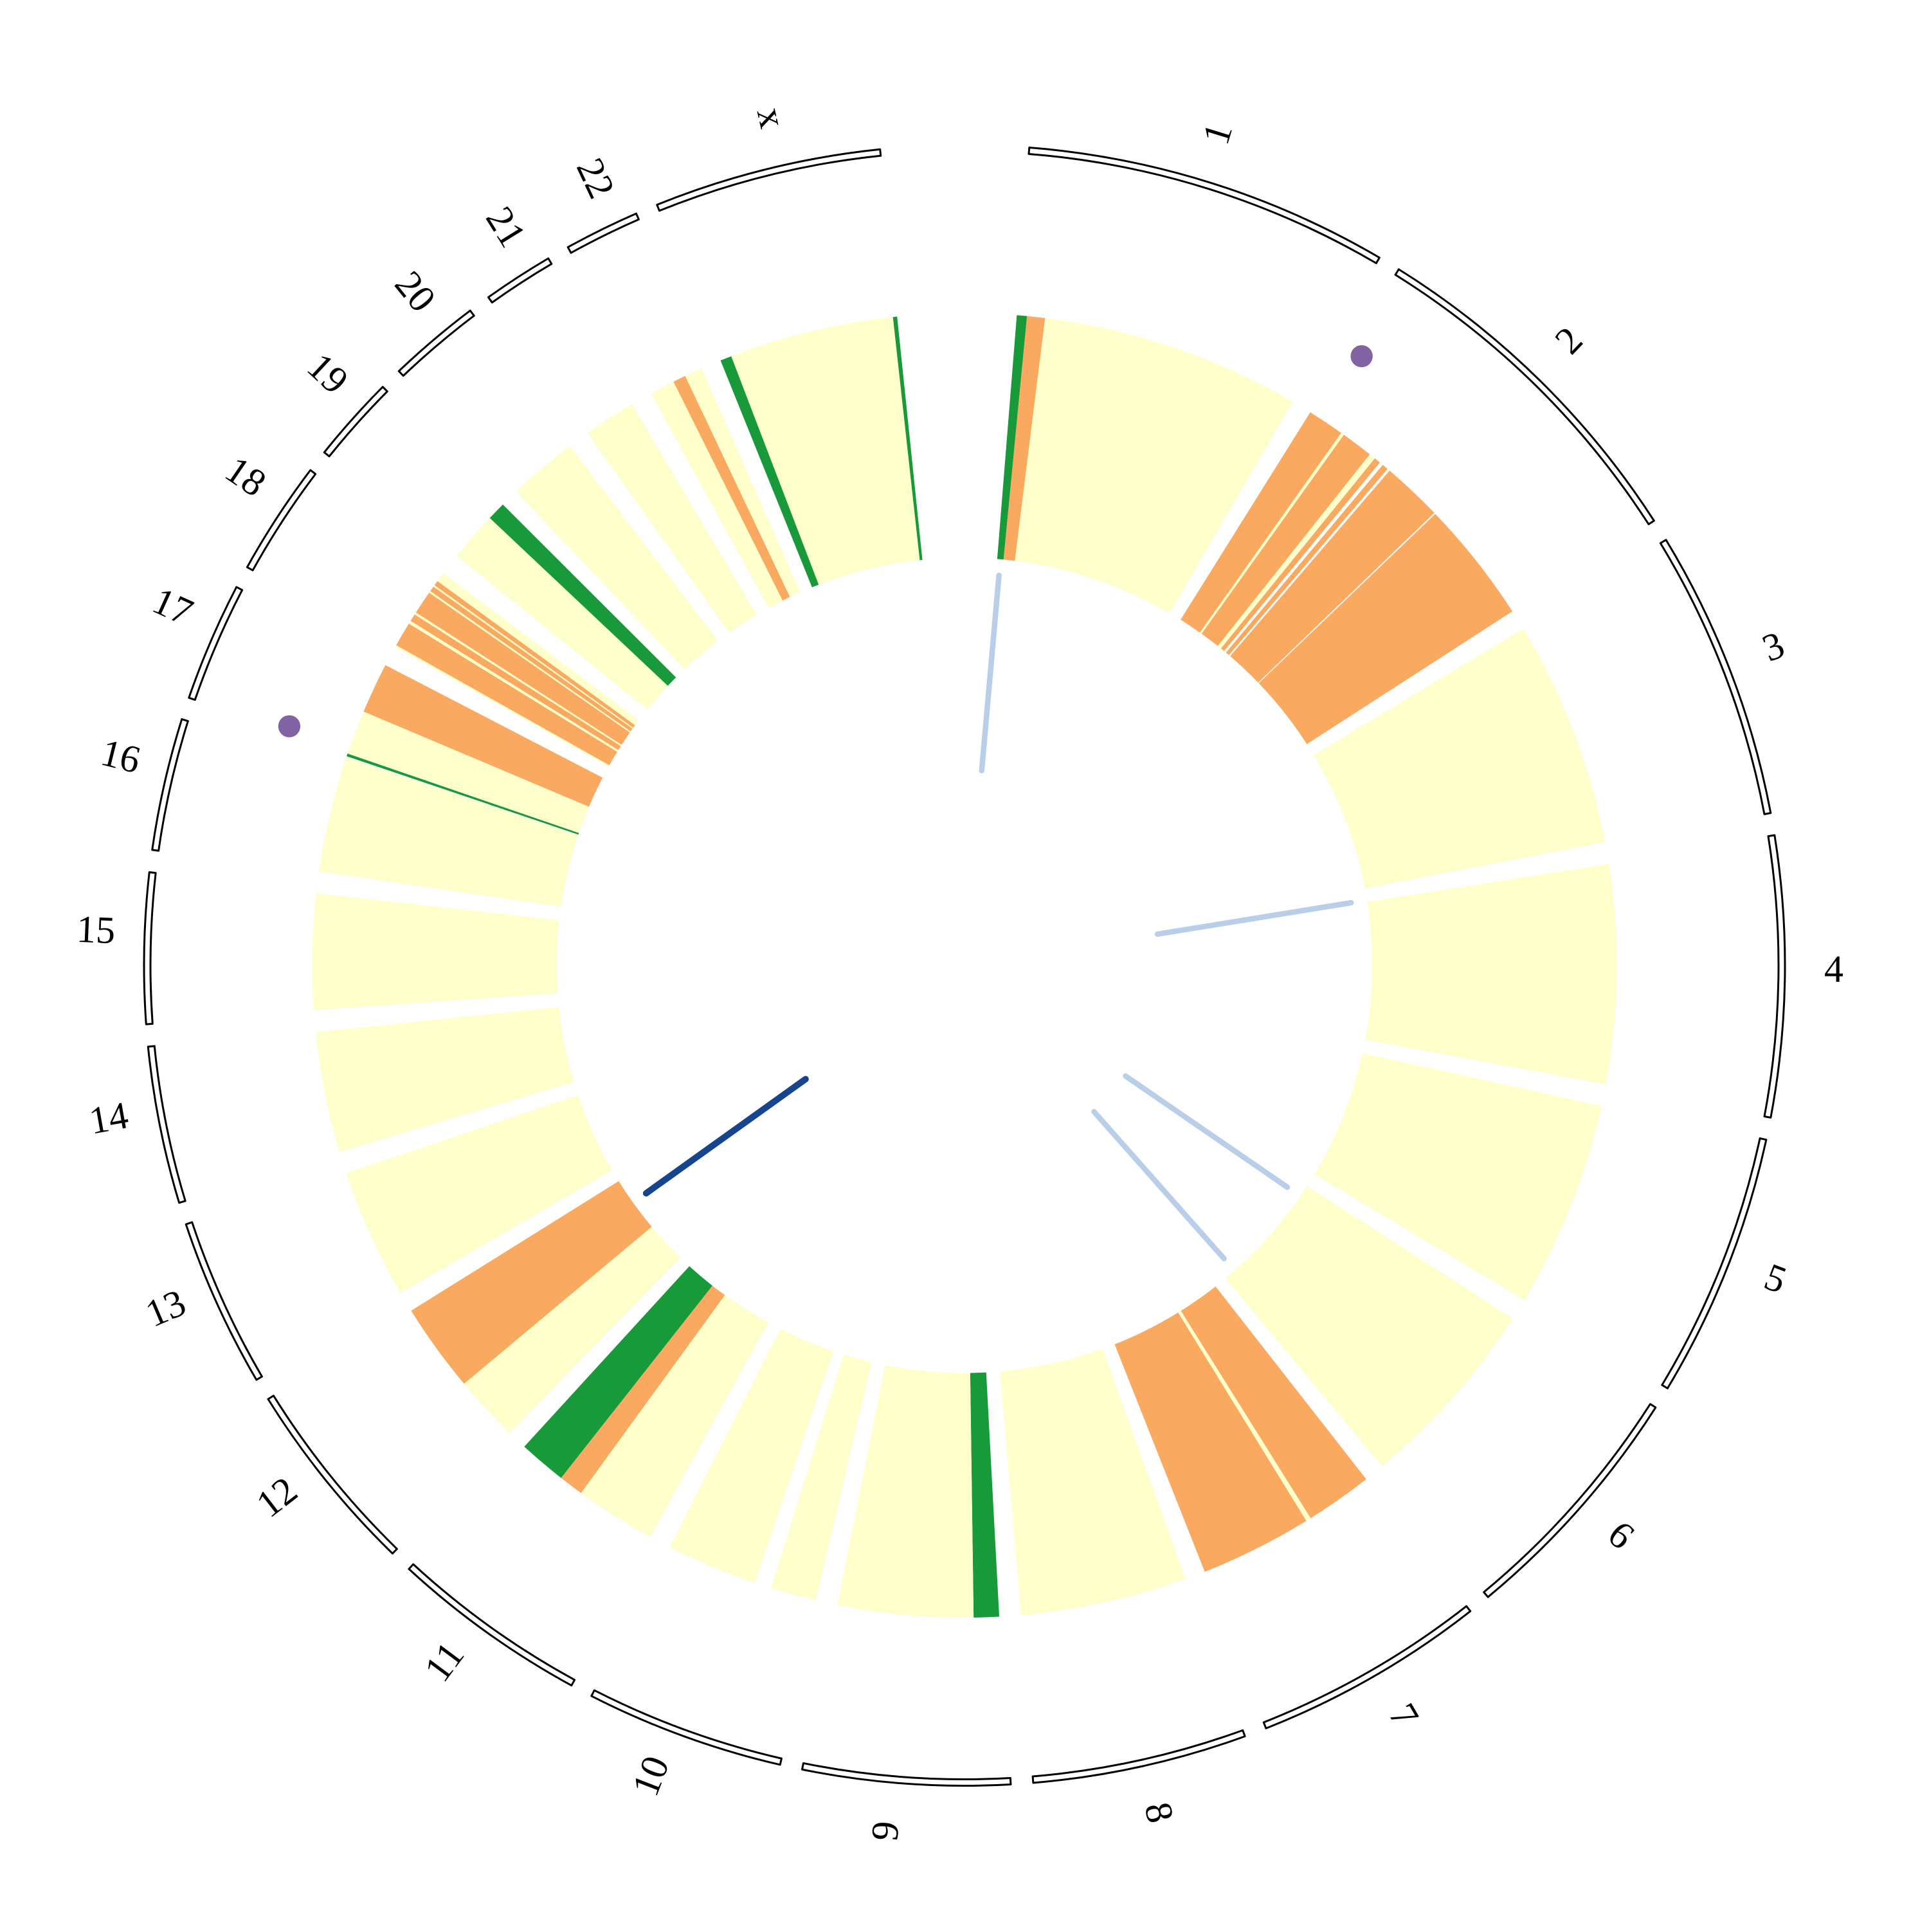  Describe the element at coordinates (96, 930) in the screenshot. I see `svg-text: 15` at that location.